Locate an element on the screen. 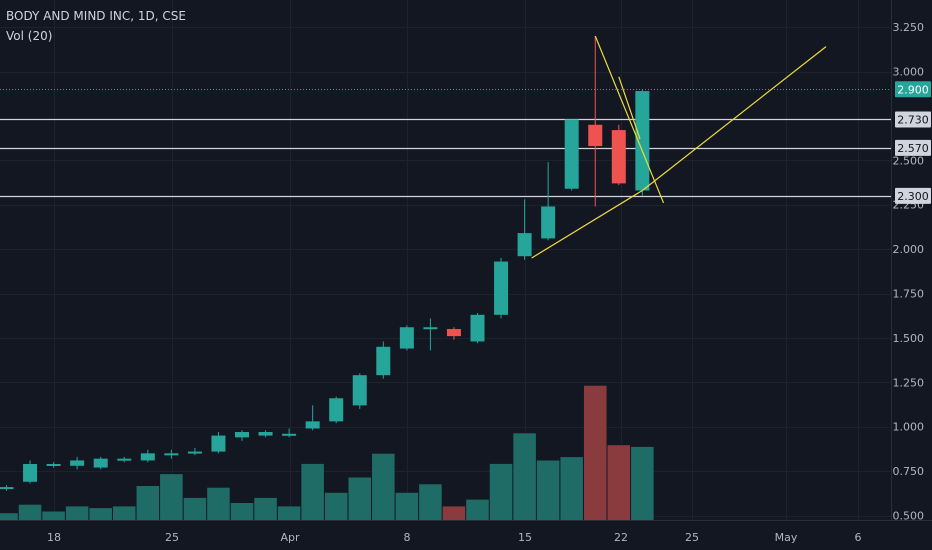  price-axis-labels: 2.900 2.730 2.570 2.300 is located at coordinates (913, 142).